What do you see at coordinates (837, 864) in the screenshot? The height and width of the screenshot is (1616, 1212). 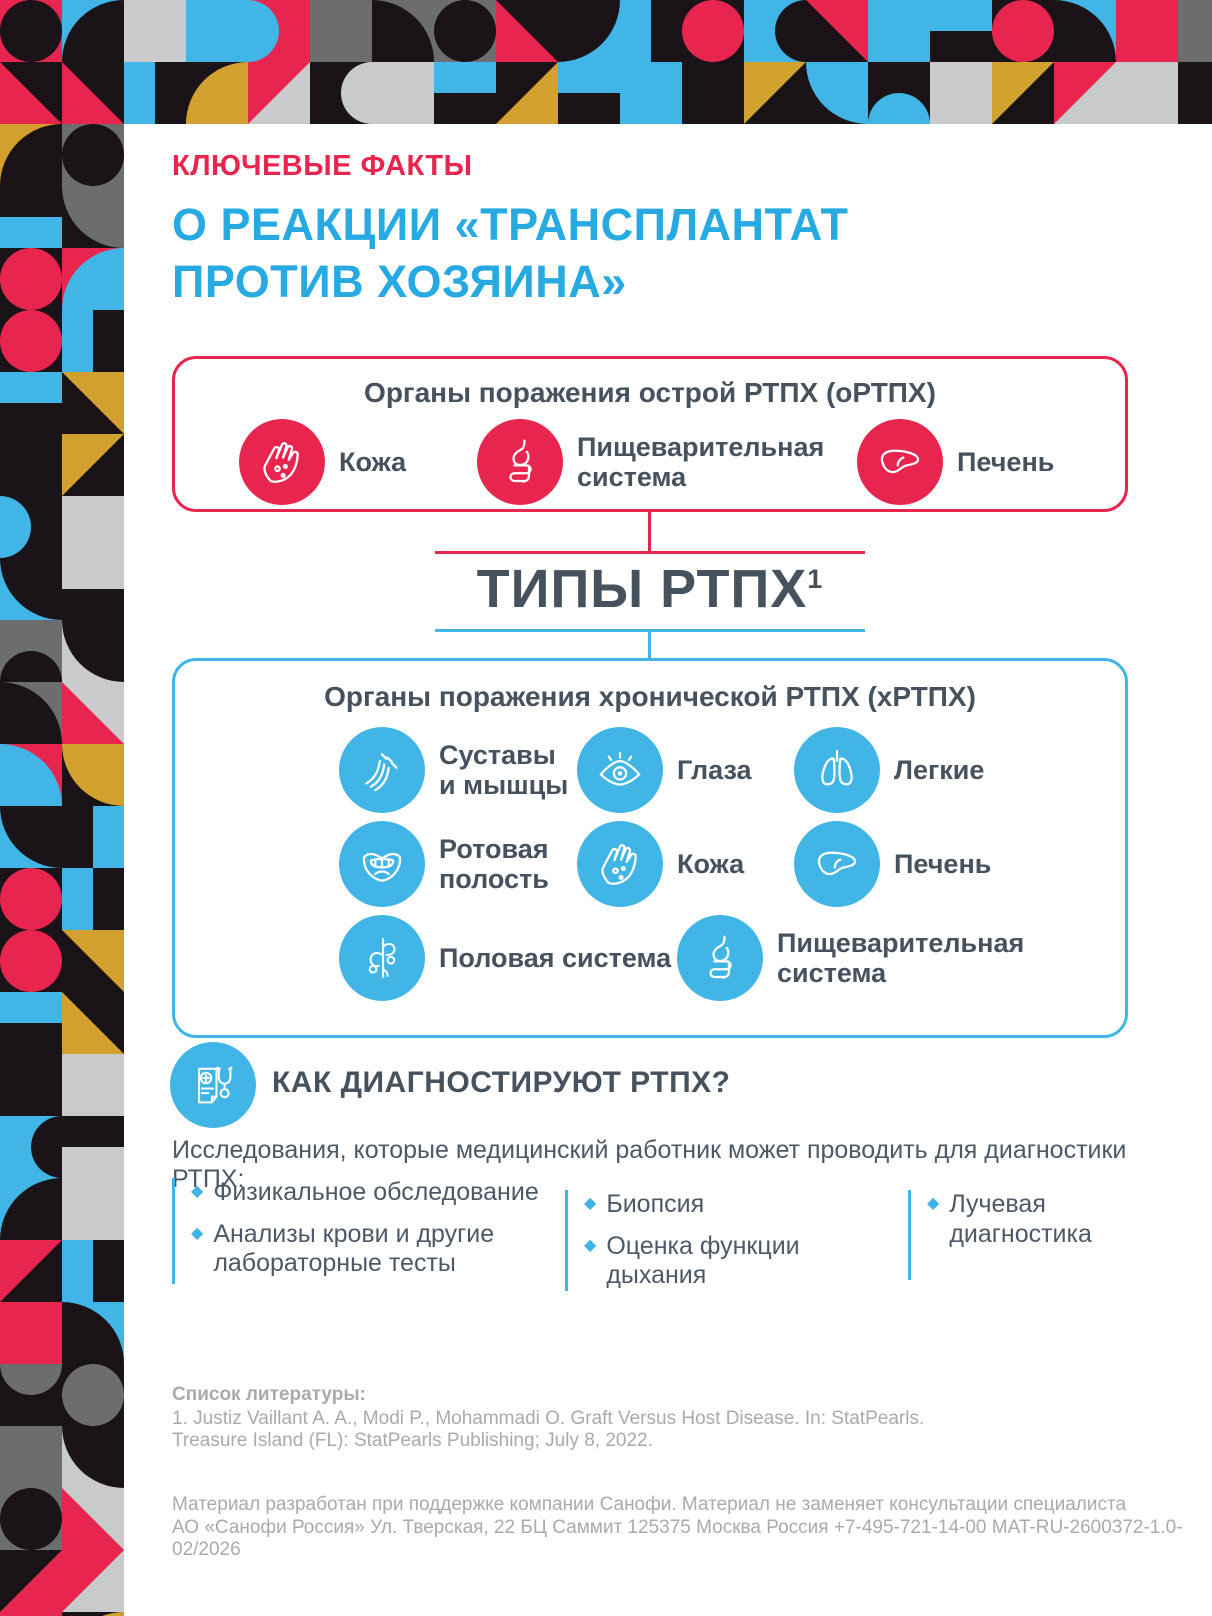 I see `liver-icon` at bounding box center [837, 864].